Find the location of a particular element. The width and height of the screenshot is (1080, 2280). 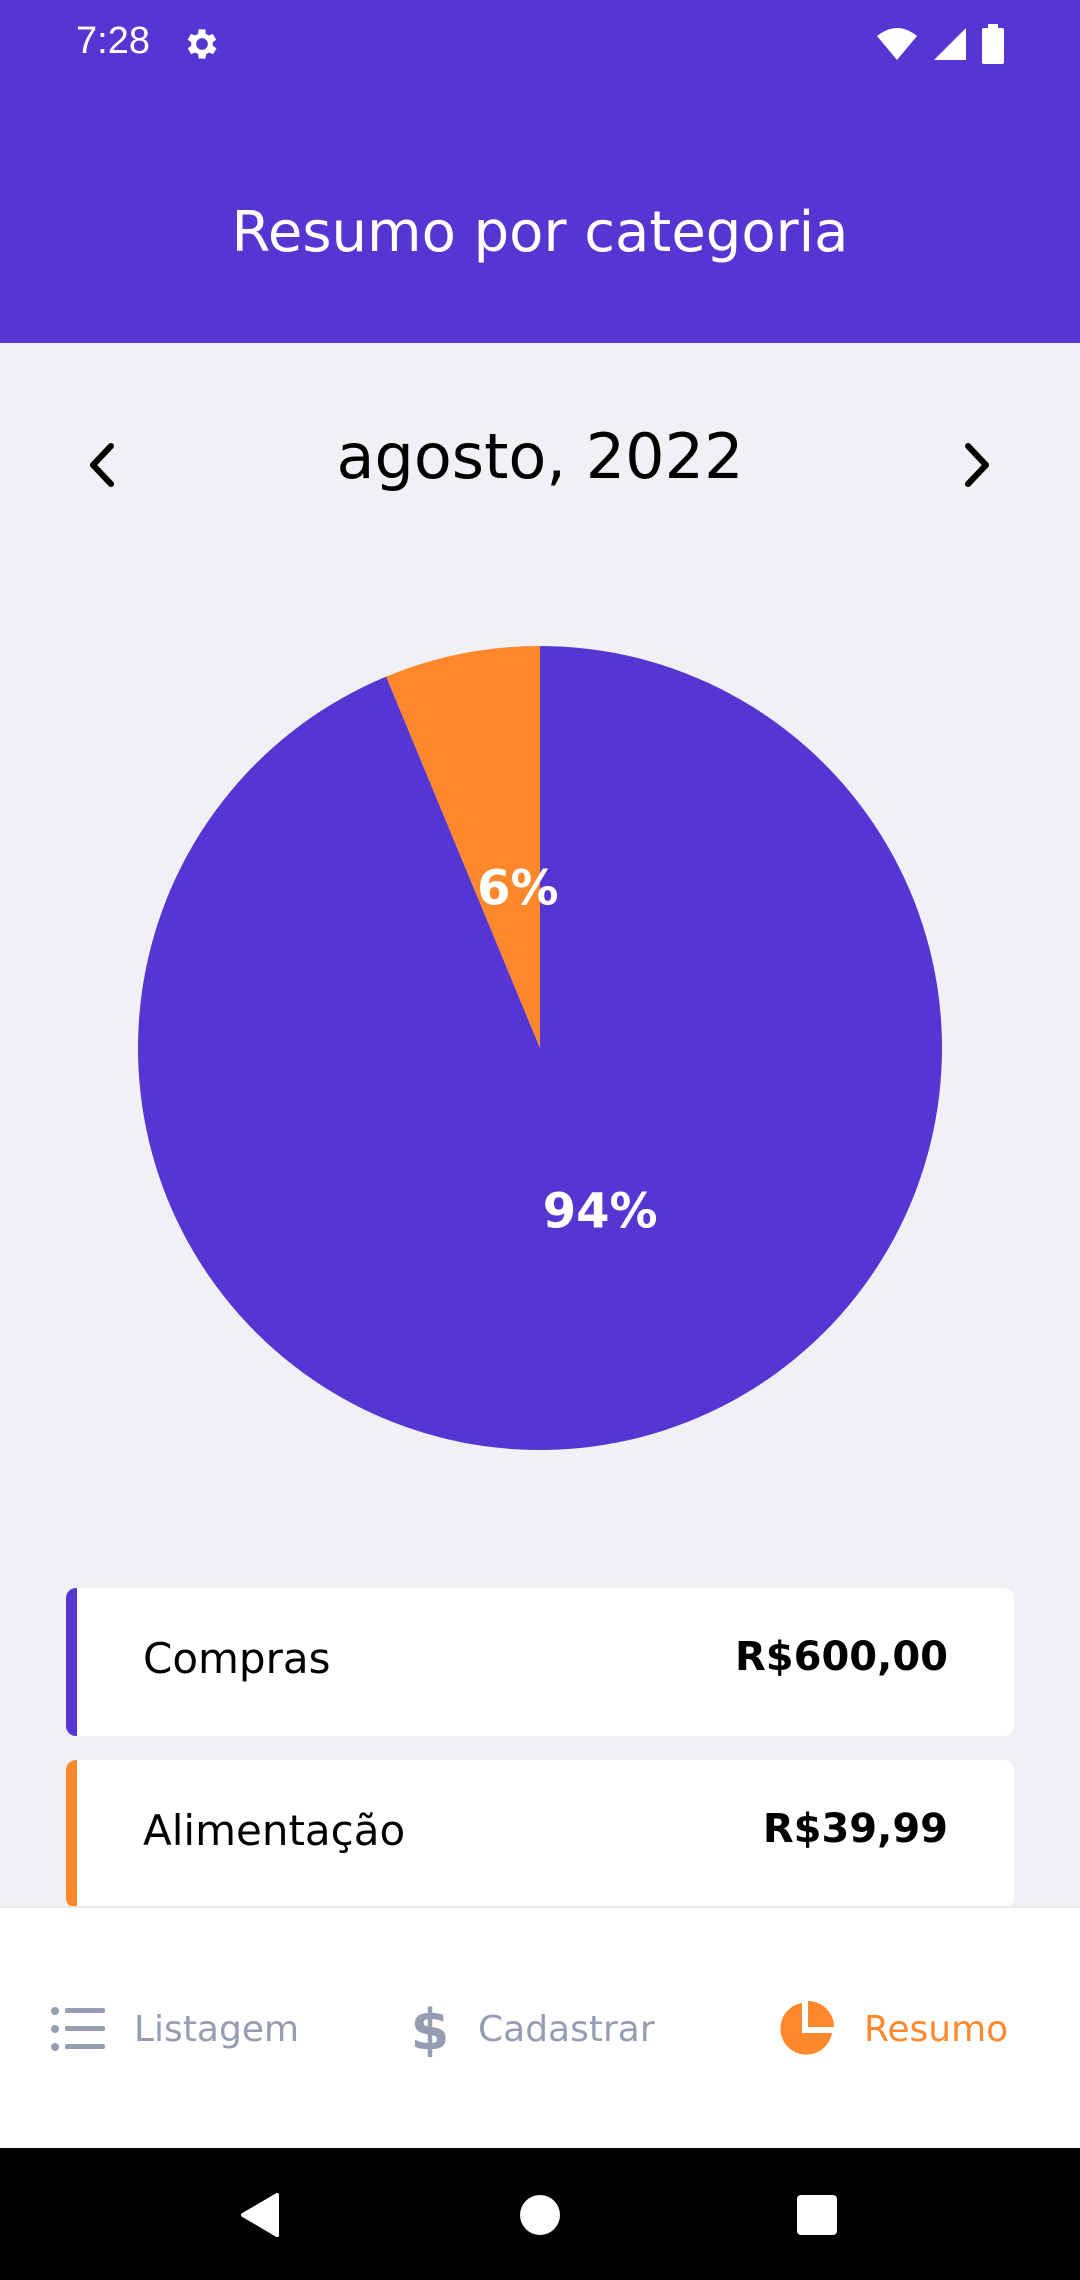

tab-label: Listagem is located at coordinates (217, 2029).